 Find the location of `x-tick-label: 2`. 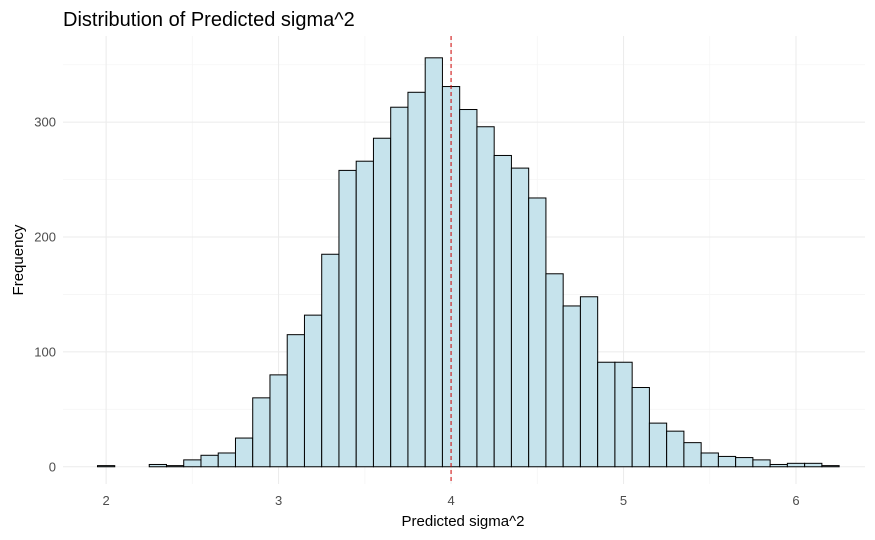

x-tick-label: 2 is located at coordinates (106, 500).